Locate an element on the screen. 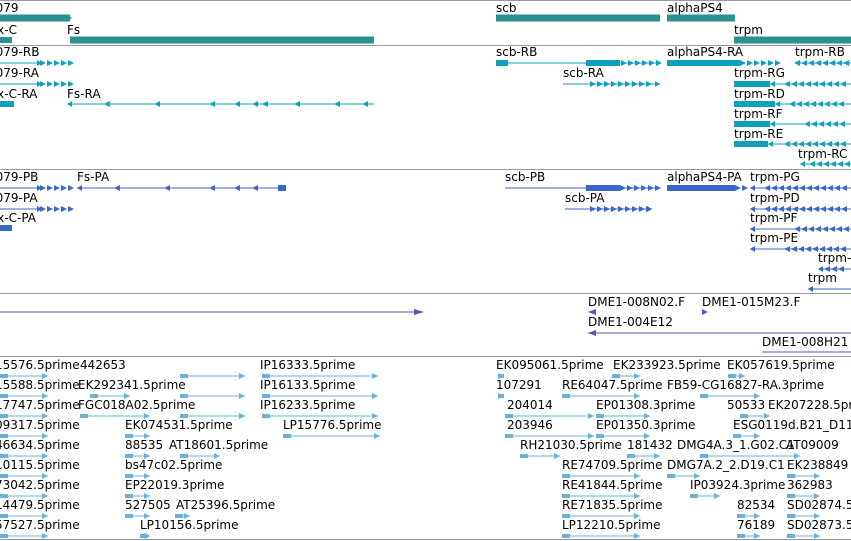 Image resolution: width=851 pixels, height=541 pixels. feature-label: 527505 is located at coordinates (148, 505).